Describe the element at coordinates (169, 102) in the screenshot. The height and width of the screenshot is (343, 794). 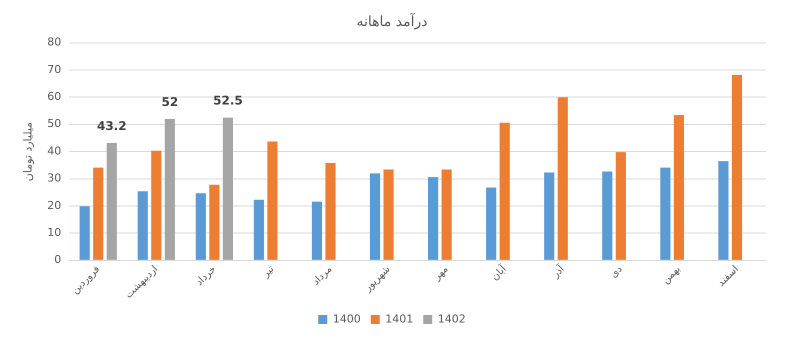
I see `data-label: 52` at that location.